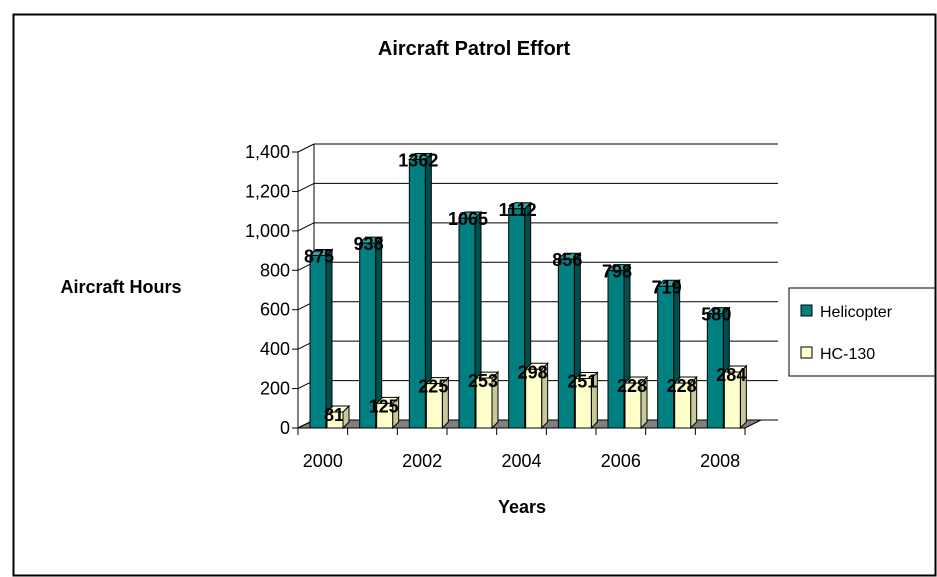 This screenshot has width=937, height=577. What do you see at coordinates (329, 339) in the screenshot?
I see `bar-side` at bounding box center [329, 339].